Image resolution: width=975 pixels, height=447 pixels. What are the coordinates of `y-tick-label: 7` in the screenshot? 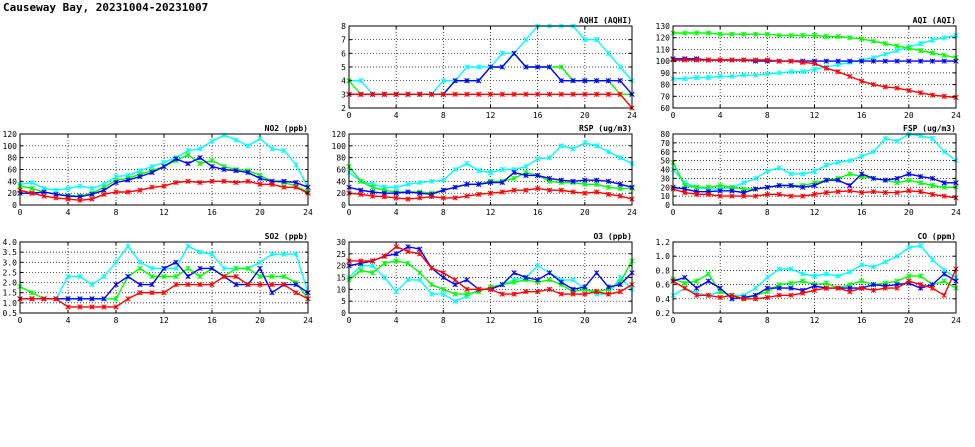 It's located at (343, 40).